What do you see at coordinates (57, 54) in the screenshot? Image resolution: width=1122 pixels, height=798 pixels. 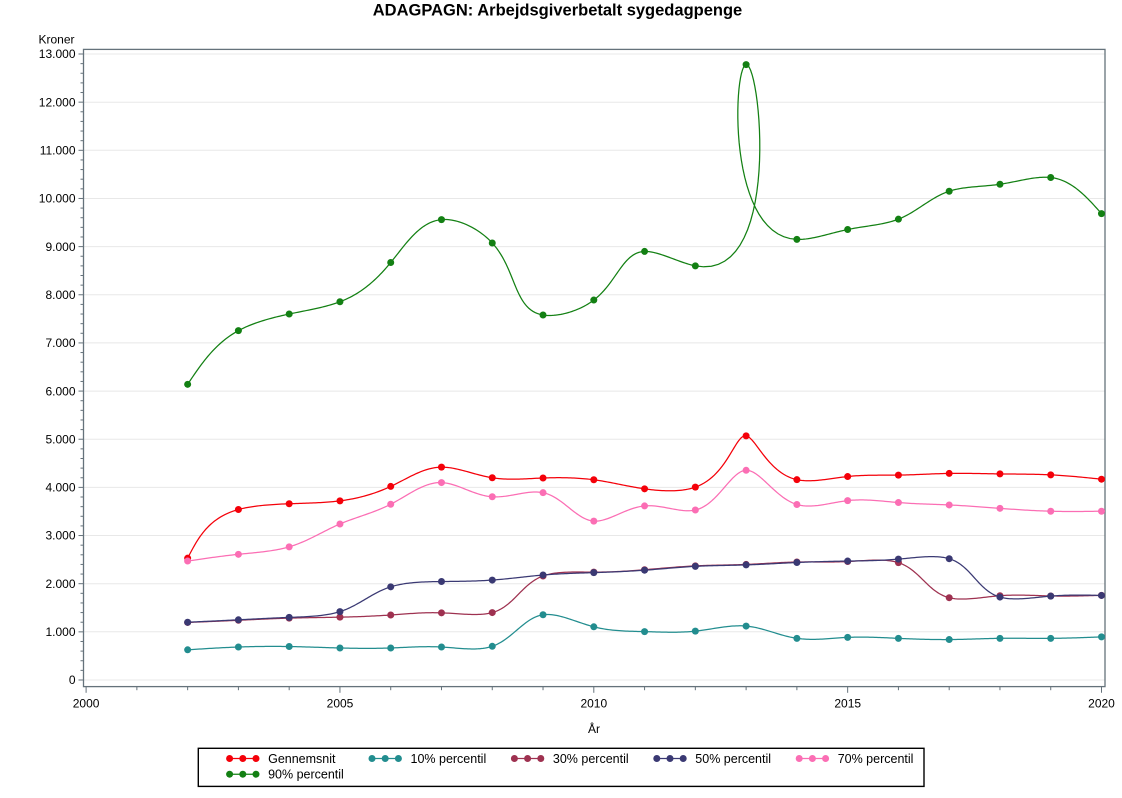 I see `svg-text: 13.000` at bounding box center [57, 54].